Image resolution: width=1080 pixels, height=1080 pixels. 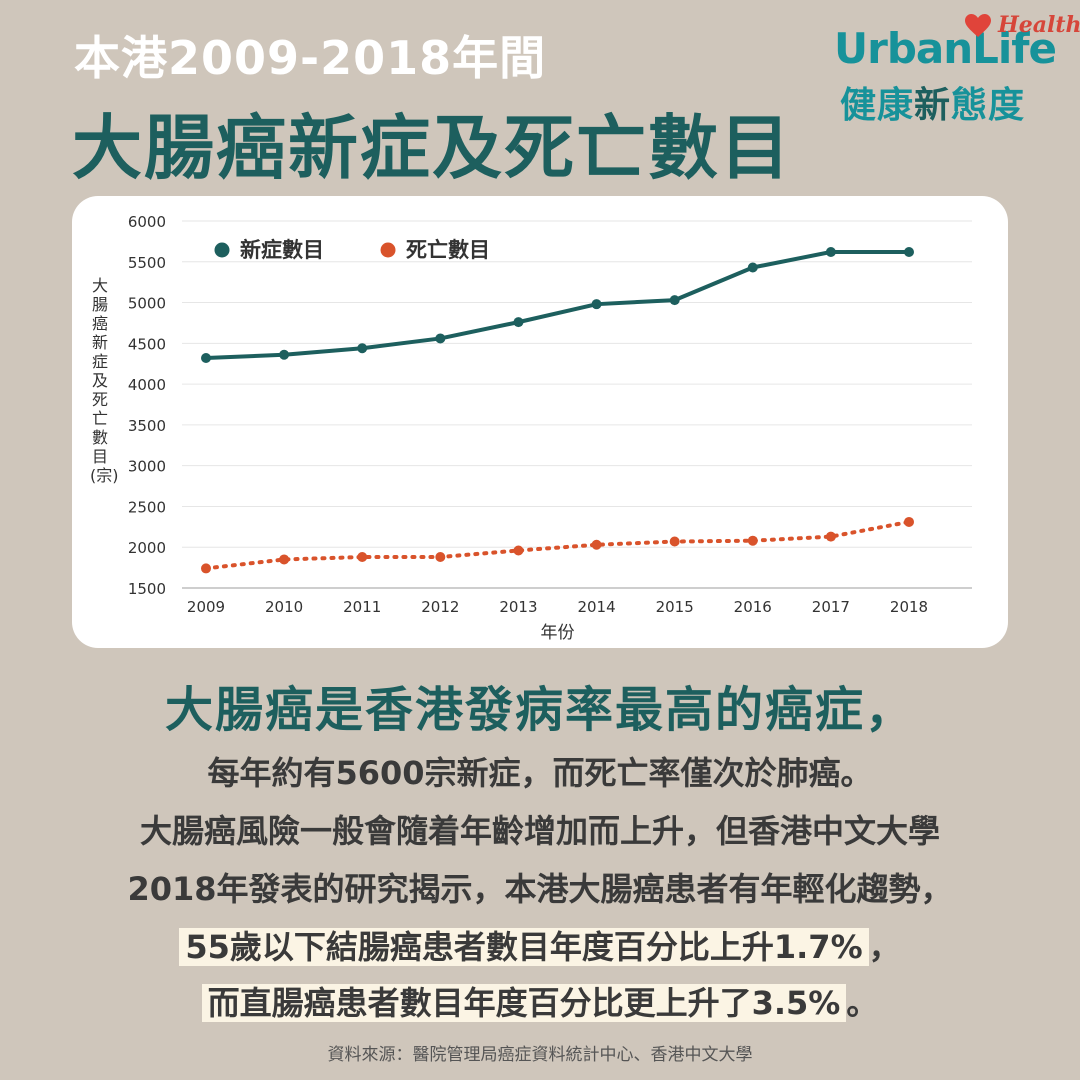 What do you see at coordinates (206, 607) in the screenshot?
I see `x-tick-label: 2009` at bounding box center [206, 607].